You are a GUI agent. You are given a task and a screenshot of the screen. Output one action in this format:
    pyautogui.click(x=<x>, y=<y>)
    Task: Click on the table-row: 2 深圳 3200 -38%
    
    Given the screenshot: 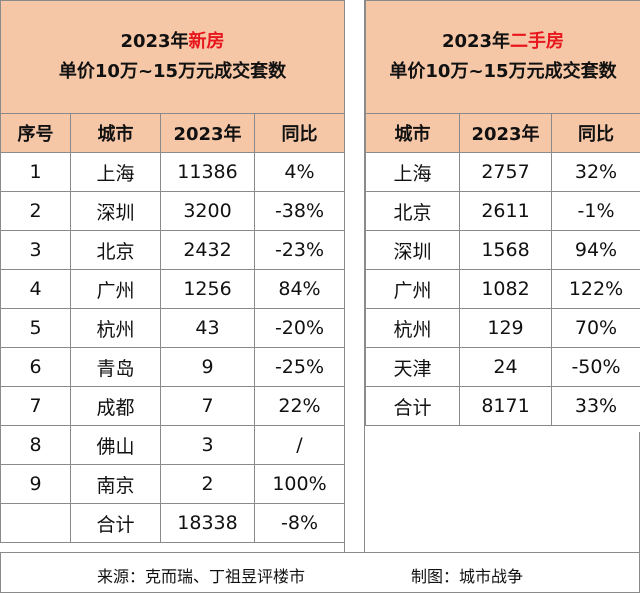 What is the action you would take?
    pyautogui.click(x=172, y=211)
    